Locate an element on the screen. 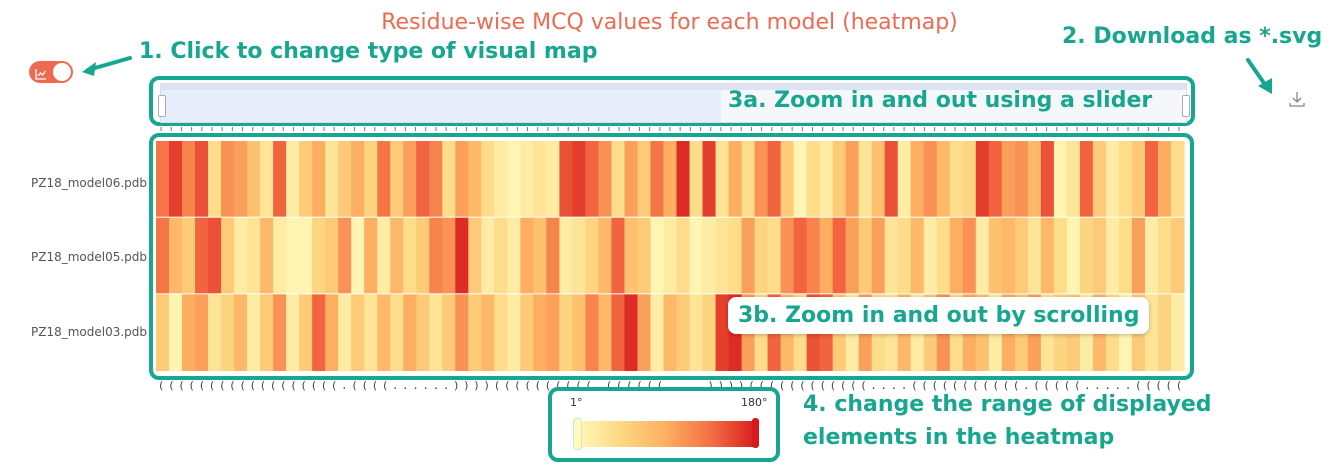 This screenshot has height=470, width=1339. zoom-slider-right-handle is located at coordinates (1186, 106).